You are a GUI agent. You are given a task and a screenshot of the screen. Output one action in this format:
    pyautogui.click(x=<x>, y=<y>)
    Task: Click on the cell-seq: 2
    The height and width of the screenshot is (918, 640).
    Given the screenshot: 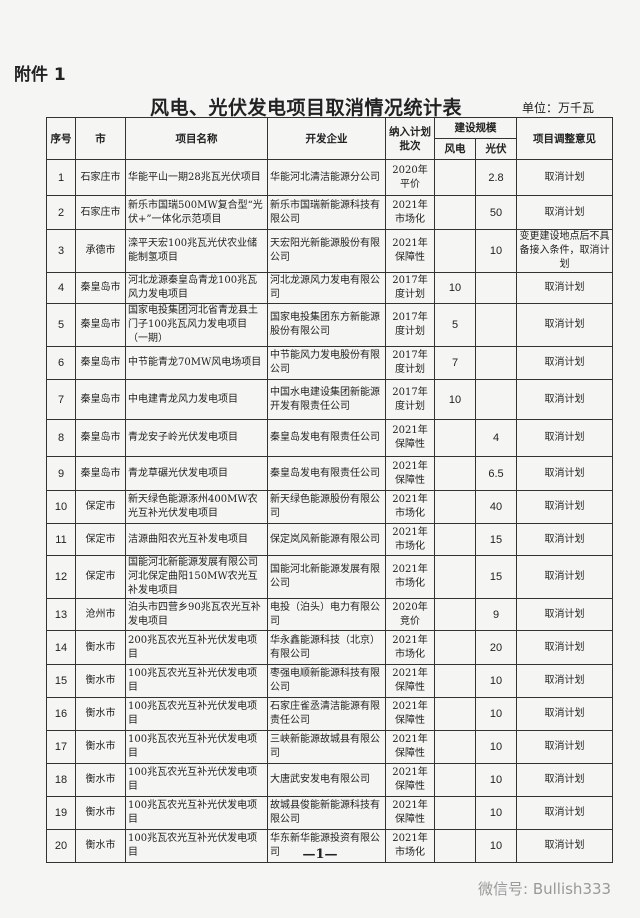 What is the action you would take?
    pyautogui.click(x=61, y=212)
    